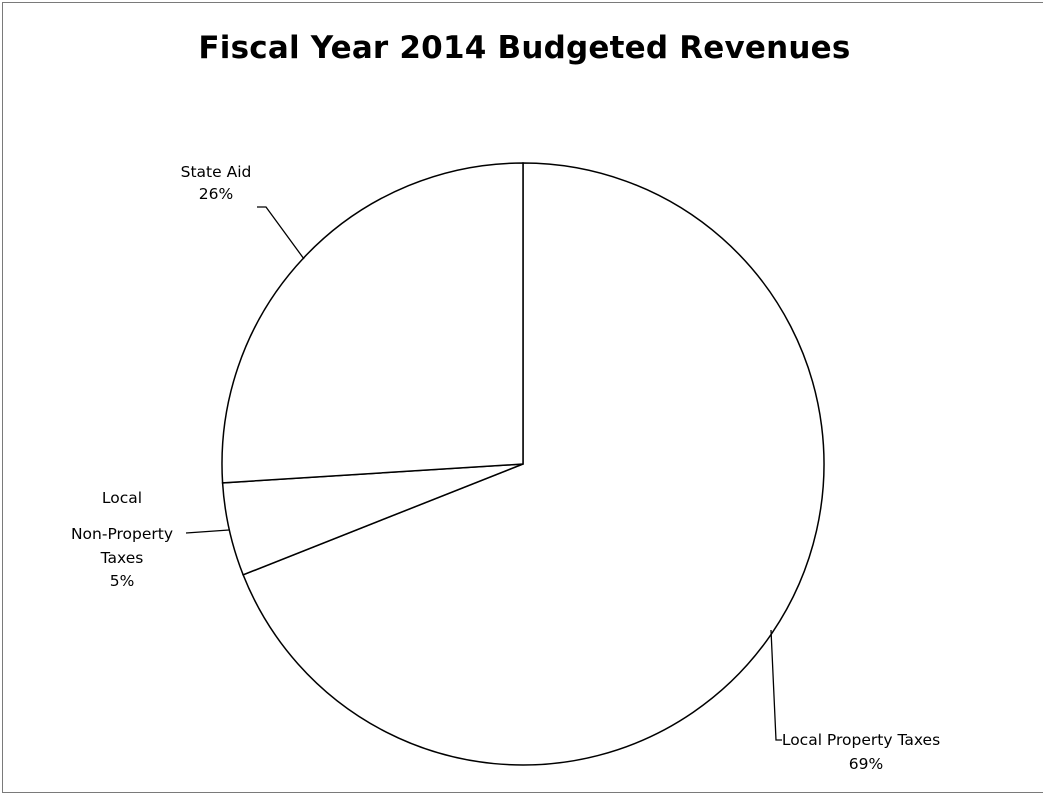 The height and width of the screenshot is (797, 1049). I want to click on label-local-property-name: Local Property Taxes, so click(861, 740).